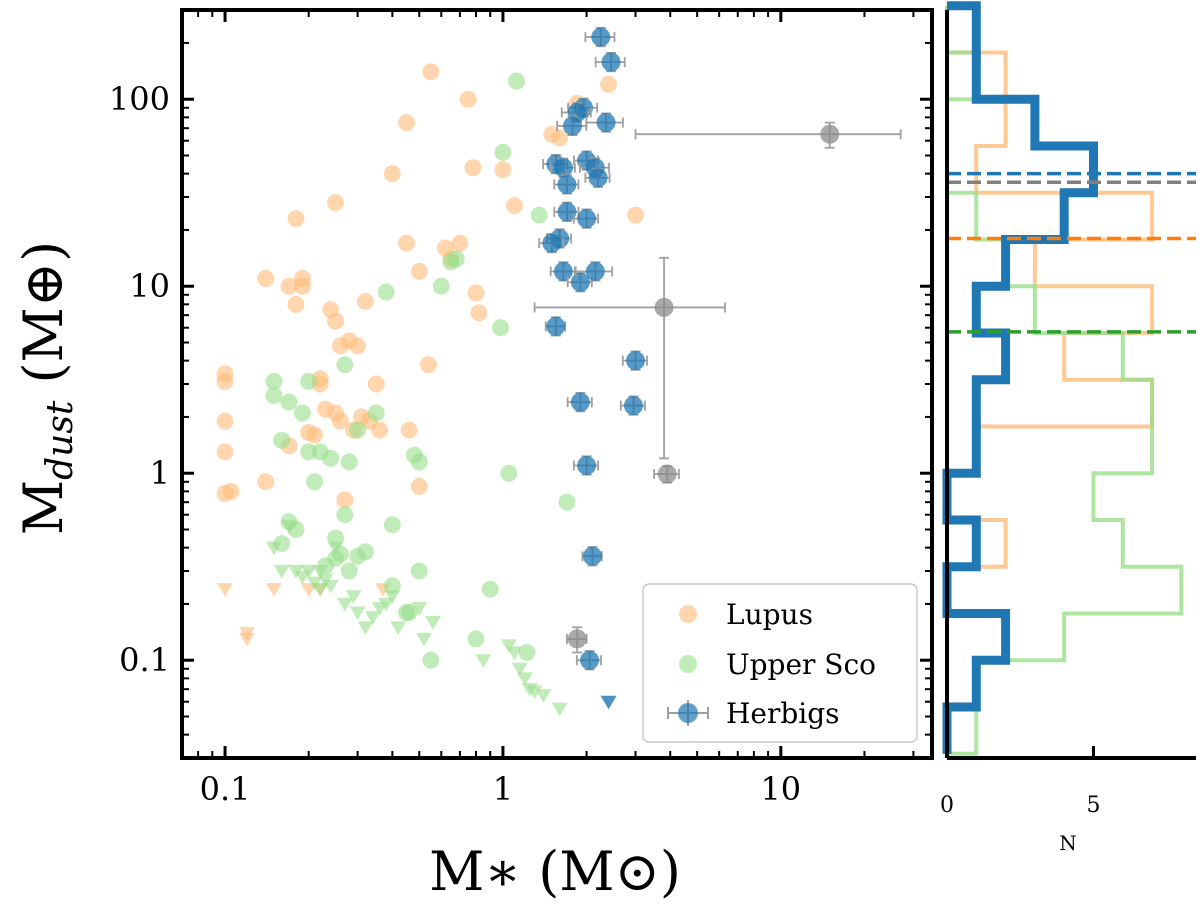  What do you see at coordinates (947, 805) in the screenshot?
I see `histogram-x-tick-label: 0` at bounding box center [947, 805].